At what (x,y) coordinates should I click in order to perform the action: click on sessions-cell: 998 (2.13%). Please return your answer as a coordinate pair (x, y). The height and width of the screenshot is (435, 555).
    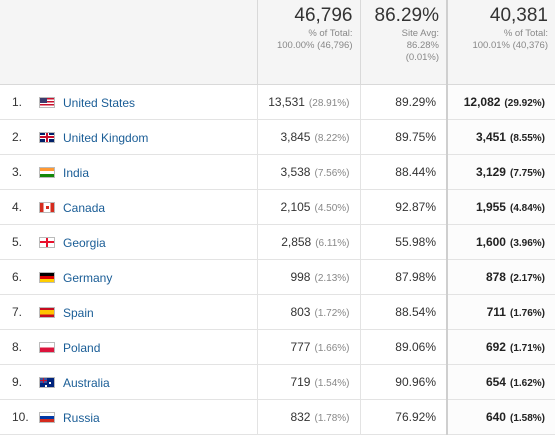
    Looking at the image, I should click on (308, 277).